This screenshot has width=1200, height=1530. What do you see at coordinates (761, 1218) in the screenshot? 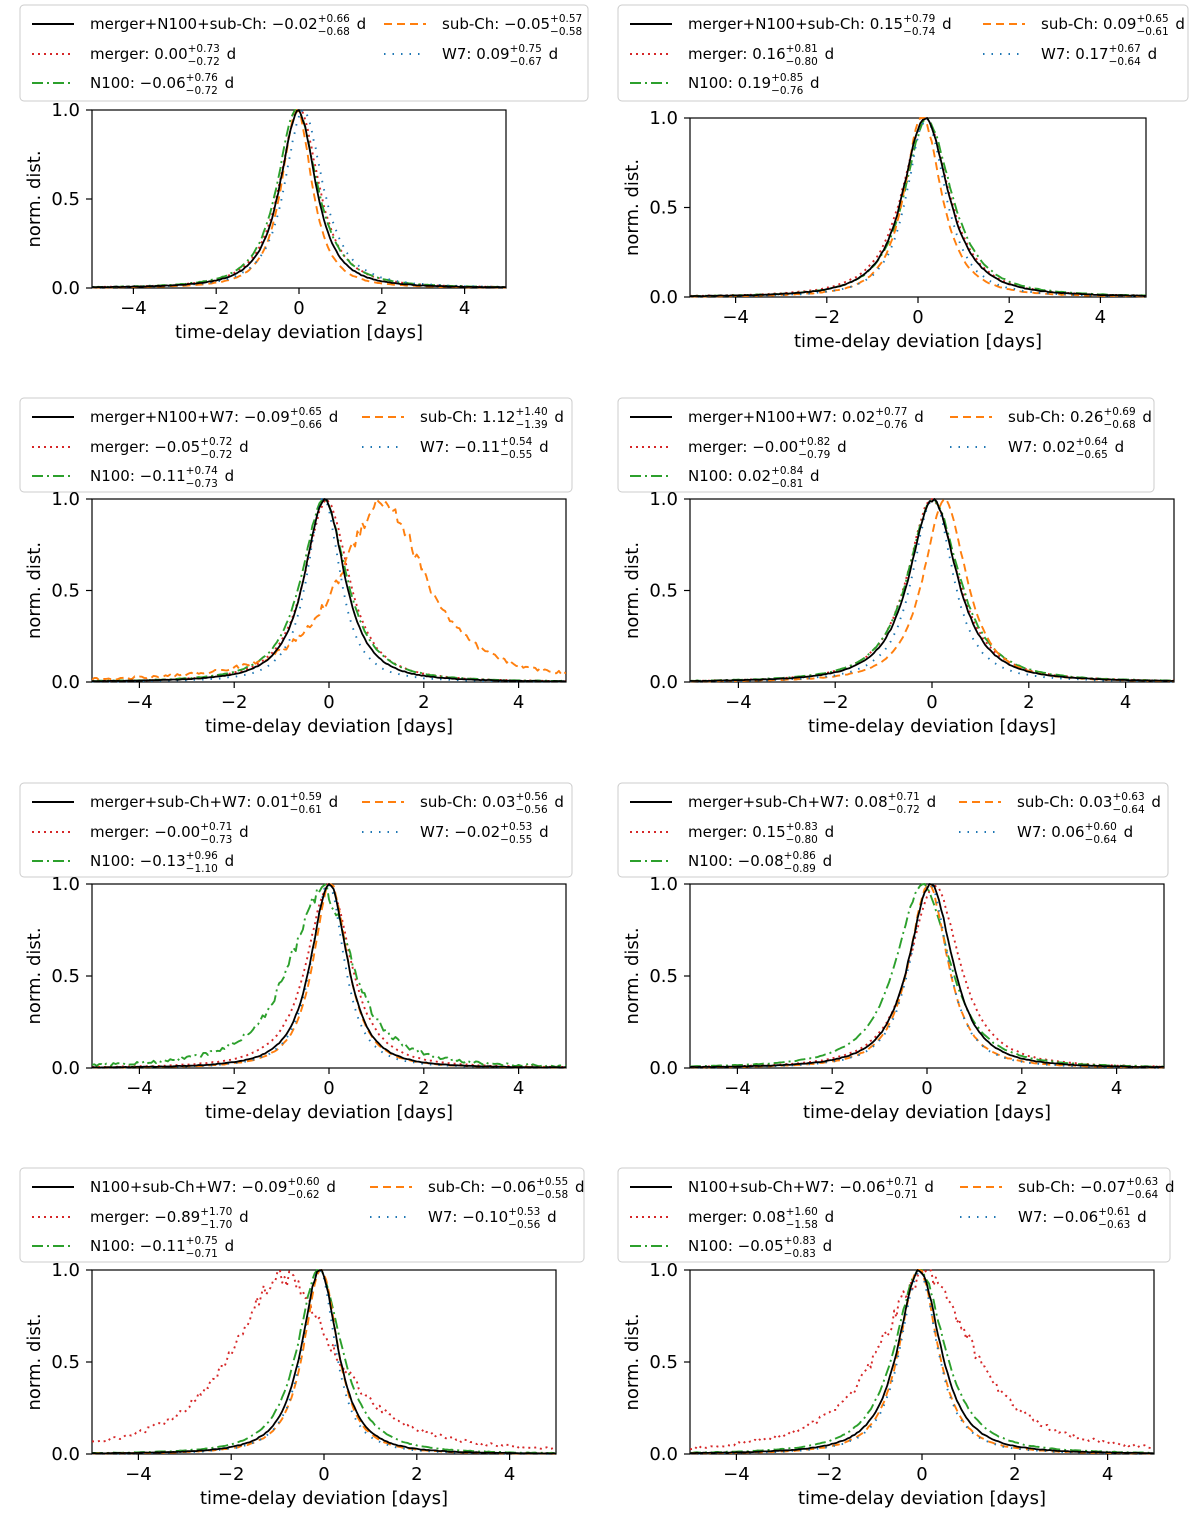
I see `legend-label-merger: merger: 0.08+1.60 −1.58 d` at bounding box center [761, 1218].